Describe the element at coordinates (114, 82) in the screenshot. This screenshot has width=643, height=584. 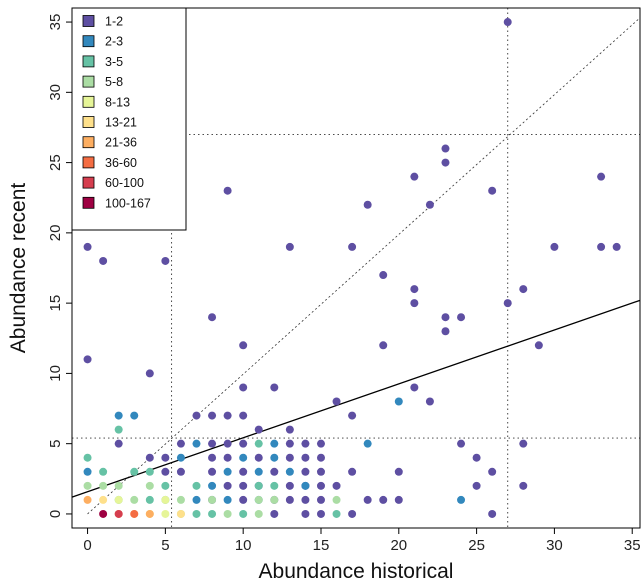
I see `legend-label: 5-8` at that location.